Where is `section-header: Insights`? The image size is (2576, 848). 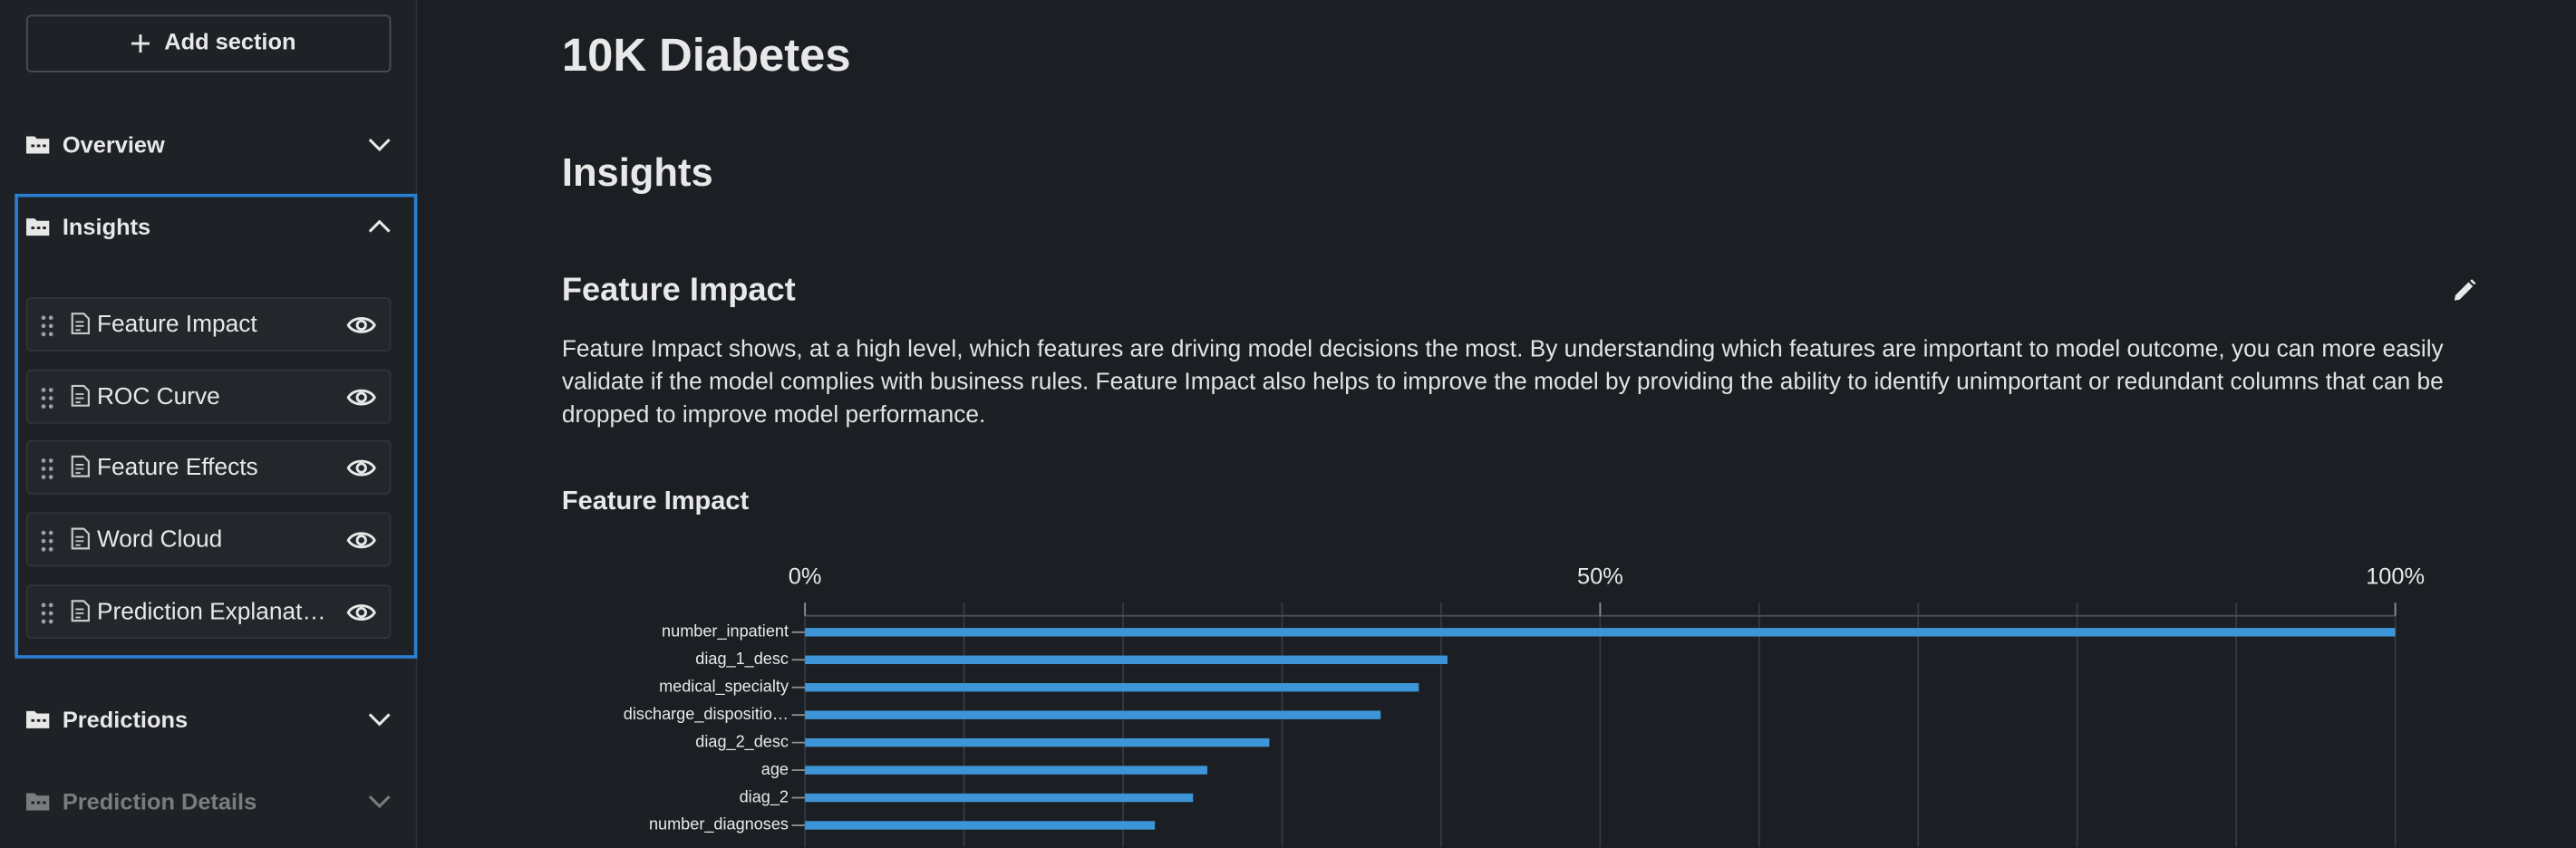
section-header: Insights is located at coordinates (208, 227).